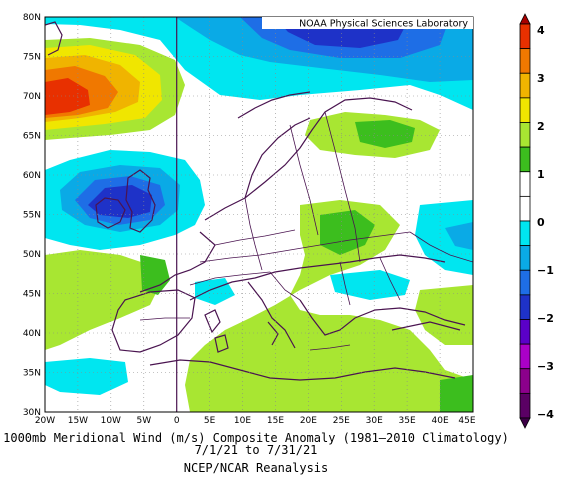  Describe the element at coordinates (541, 126) in the screenshot. I see `colorbar-label: 2` at that location.